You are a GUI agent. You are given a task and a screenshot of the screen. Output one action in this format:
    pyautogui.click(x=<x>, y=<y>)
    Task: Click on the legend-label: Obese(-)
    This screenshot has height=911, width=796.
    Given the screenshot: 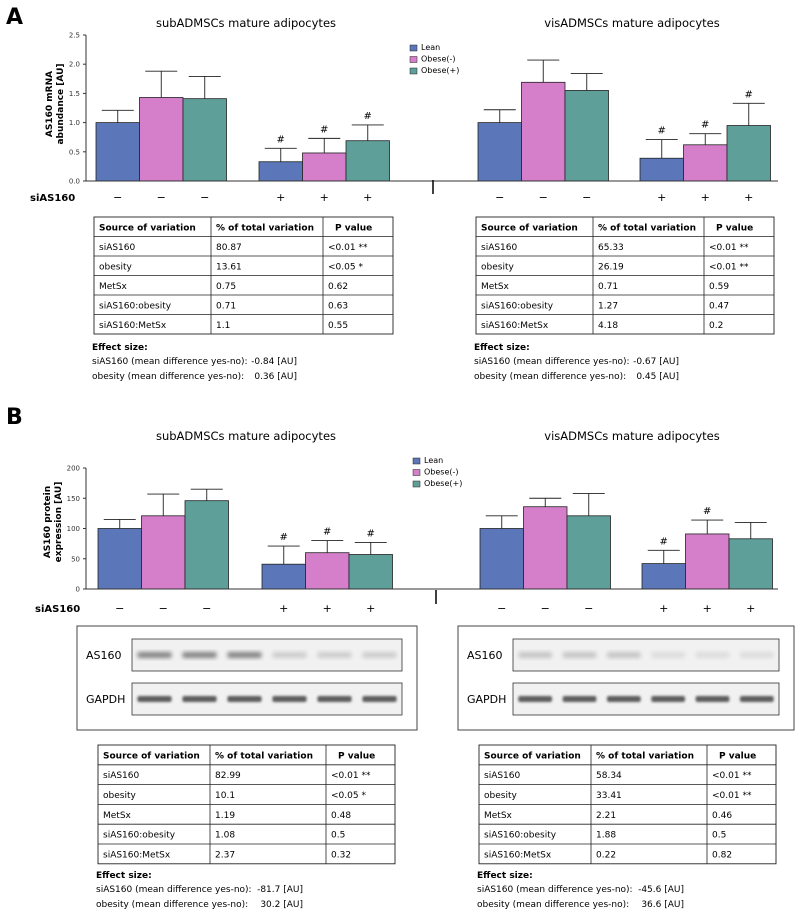 What is the action you would take?
    pyautogui.click(x=438, y=59)
    